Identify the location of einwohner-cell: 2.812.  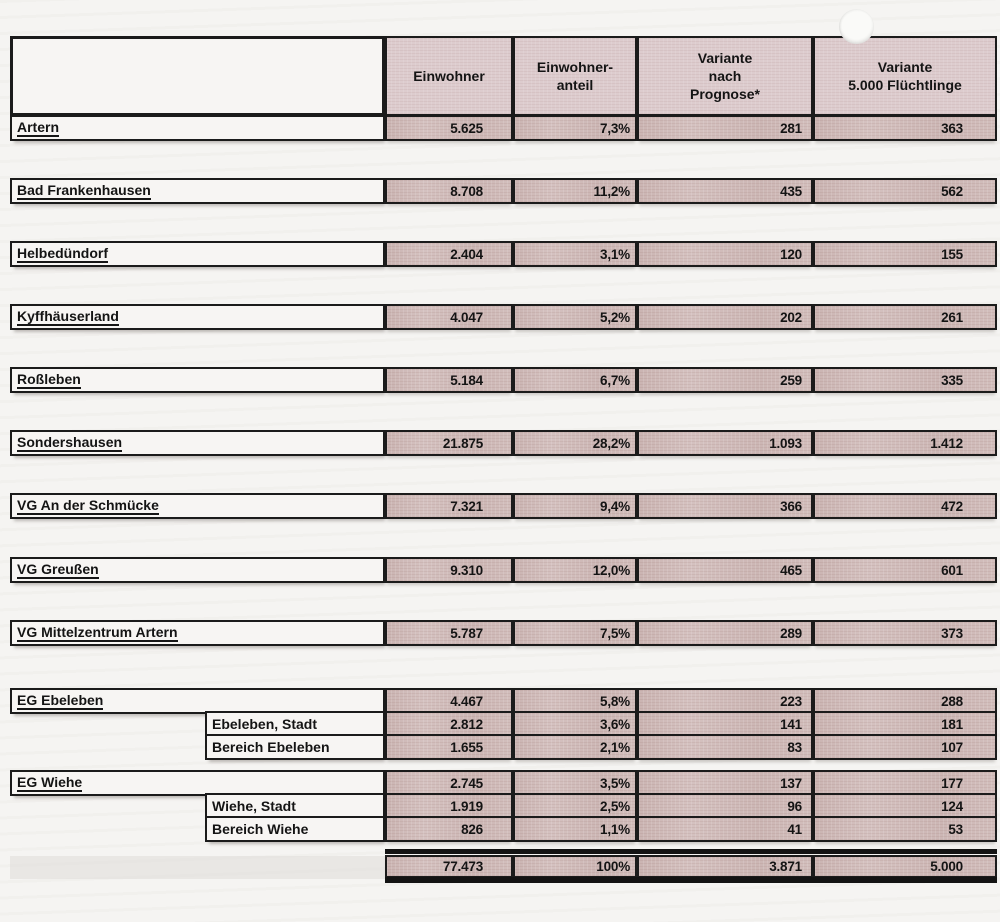
(449, 724).